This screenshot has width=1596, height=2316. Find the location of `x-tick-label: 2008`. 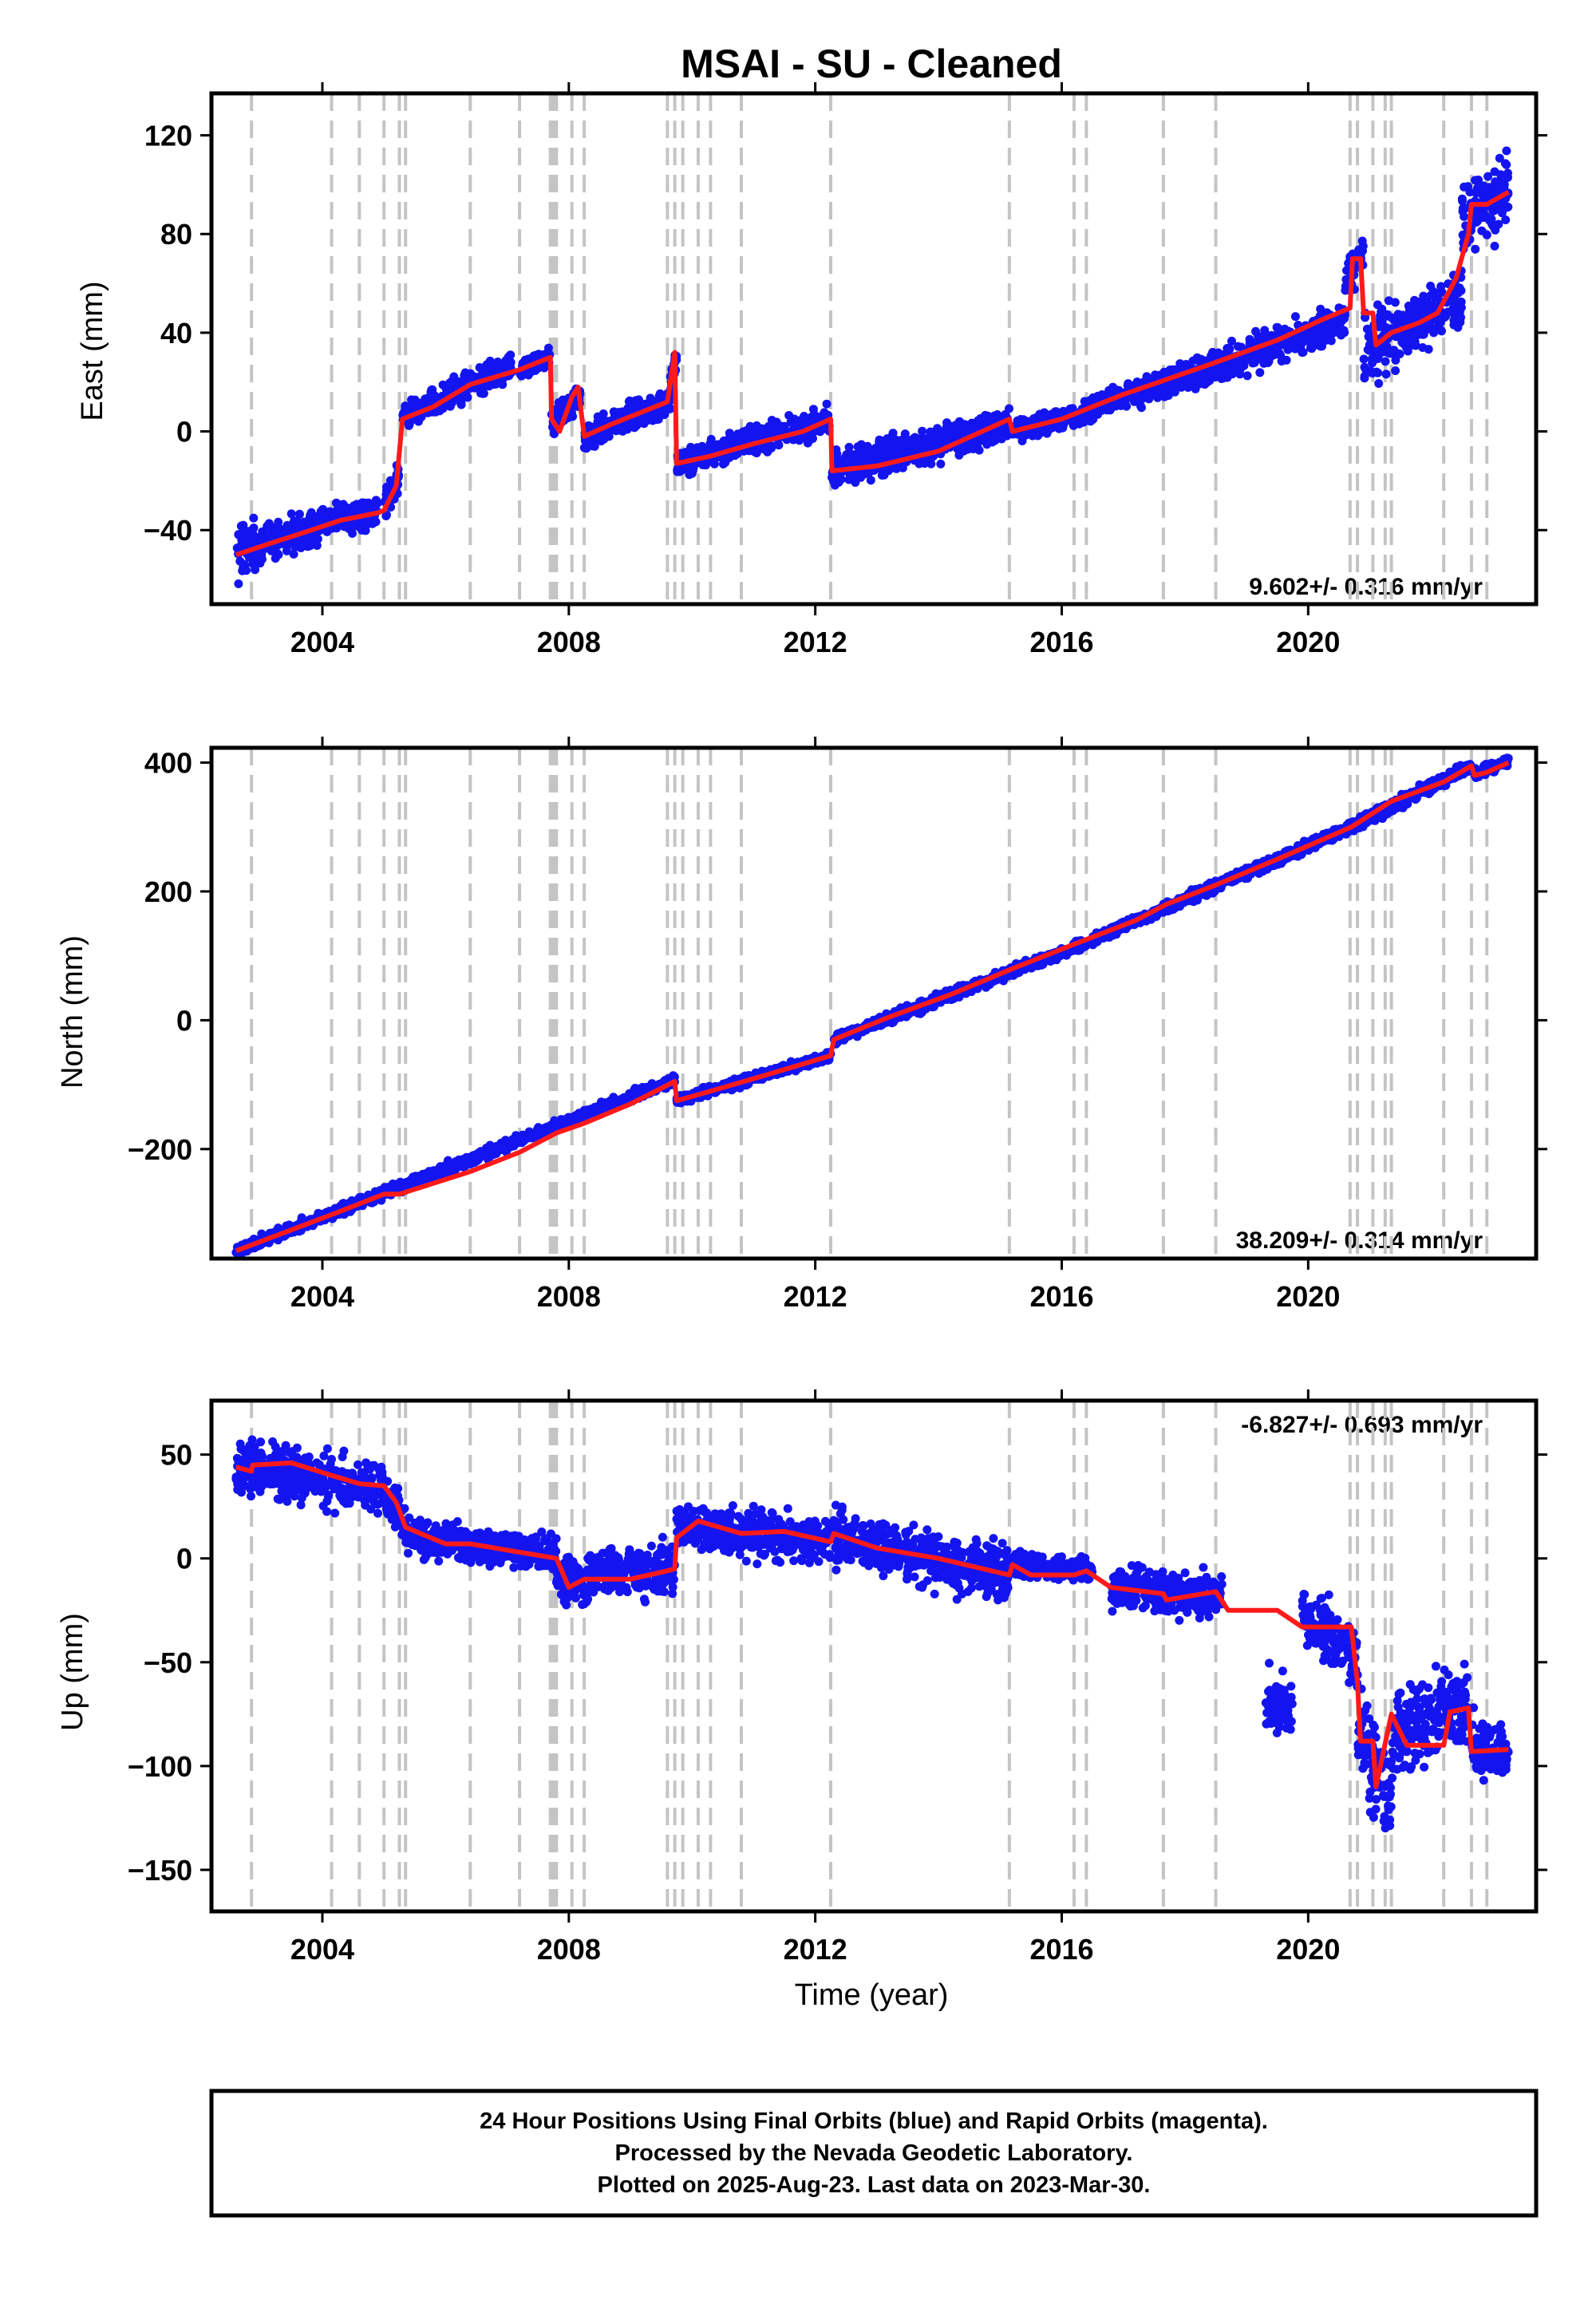

x-tick-label: 2008 is located at coordinates (569, 642).